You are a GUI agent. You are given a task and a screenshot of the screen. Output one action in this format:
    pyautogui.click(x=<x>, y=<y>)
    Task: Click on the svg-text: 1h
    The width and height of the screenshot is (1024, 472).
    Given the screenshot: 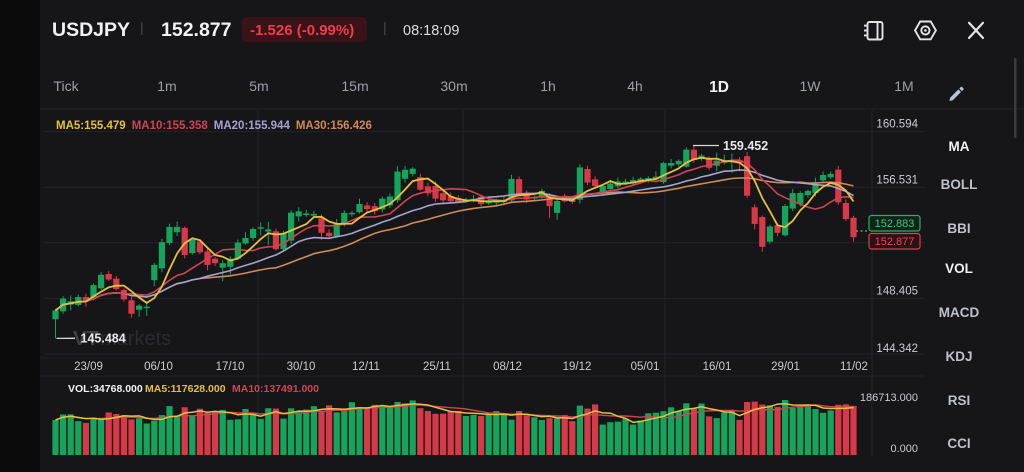 What is the action you would take?
    pyautogui.click(x=548, y=86)
    